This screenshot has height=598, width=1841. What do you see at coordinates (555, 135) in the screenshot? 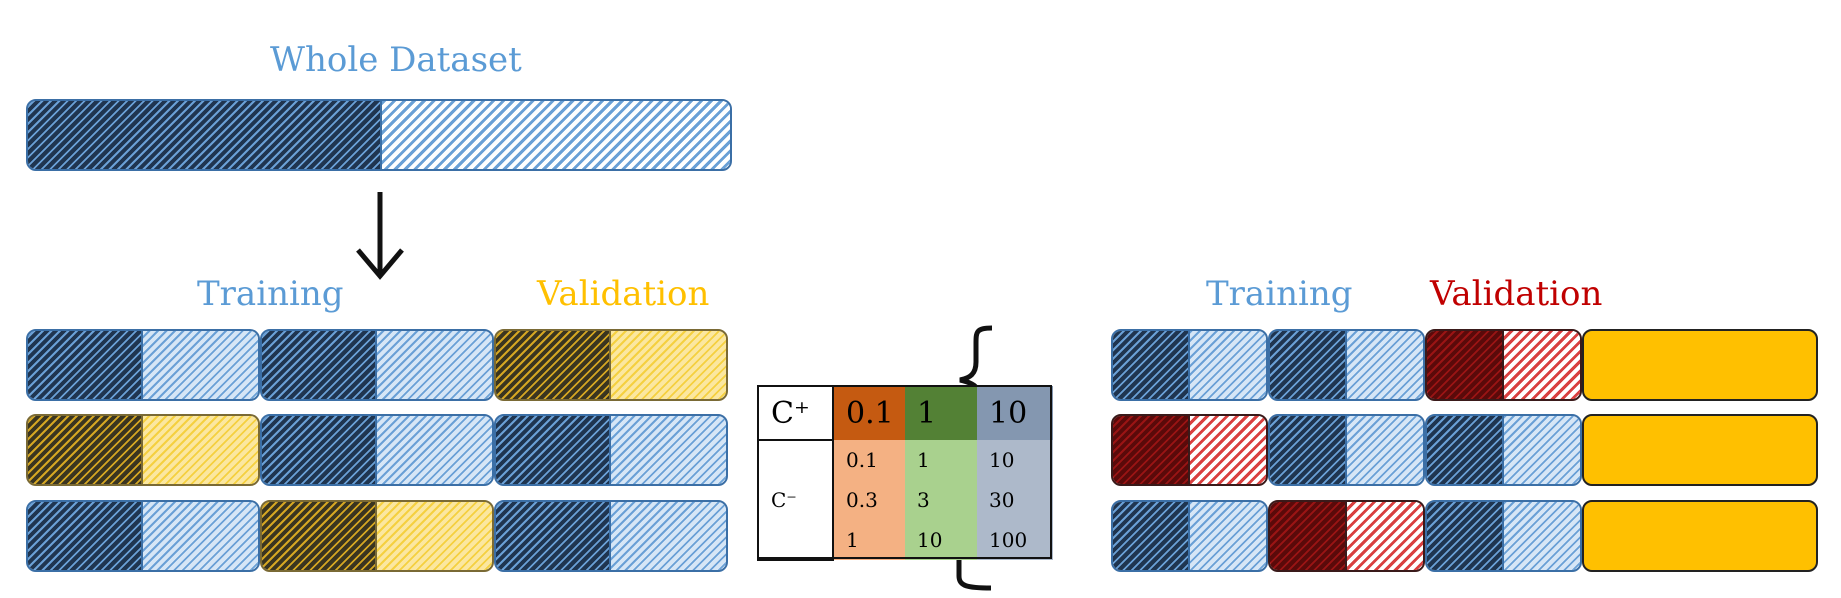
I see `whole-dataset-light-half` at bounding box center [555, 135].